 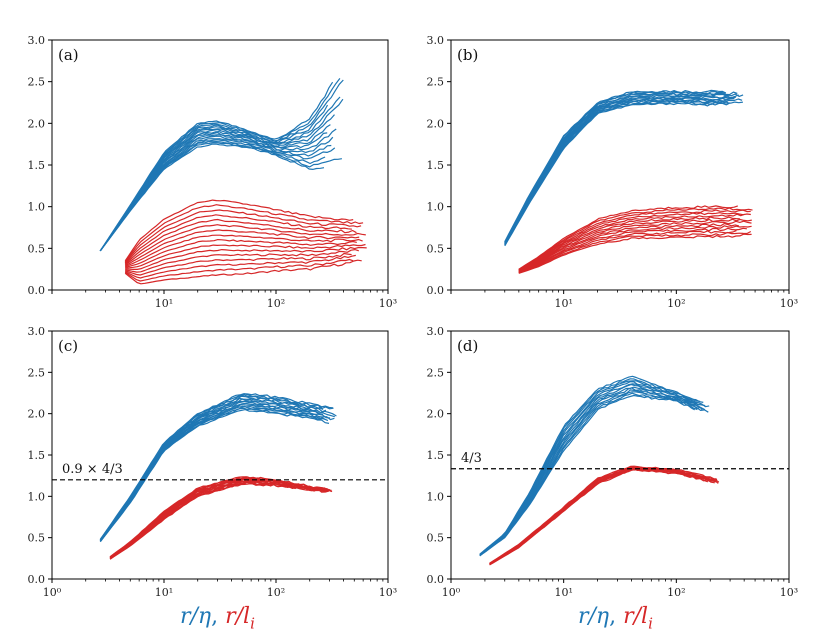 What do you see at coordinates (252, 623) in the screenshot?
I see `xlabel-red-subscript: i` at bounding box center [252, 623].